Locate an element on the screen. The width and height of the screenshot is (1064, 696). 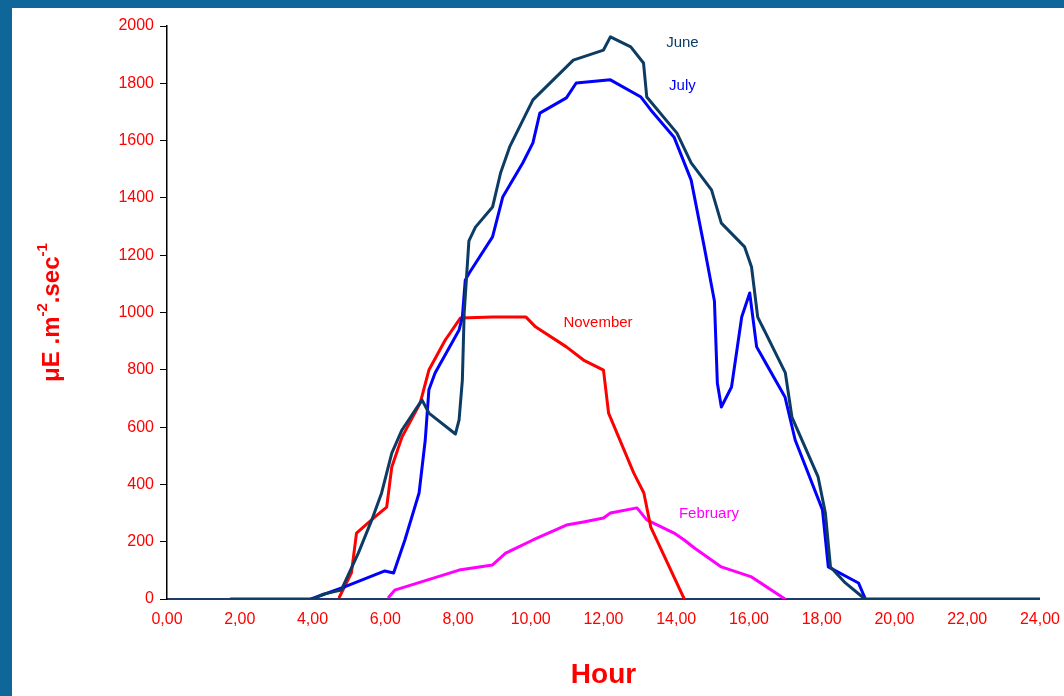
x-tick-label: 6,00 is located at coordinates (385, 619).